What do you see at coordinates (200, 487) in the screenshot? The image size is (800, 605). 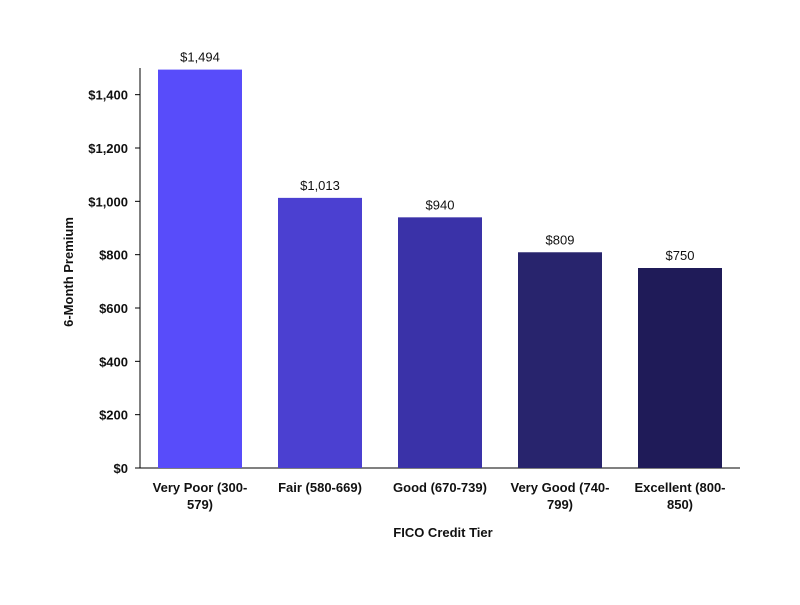 I see `category-label-line: Very Poor (300-` at bounding box center [200, 487].